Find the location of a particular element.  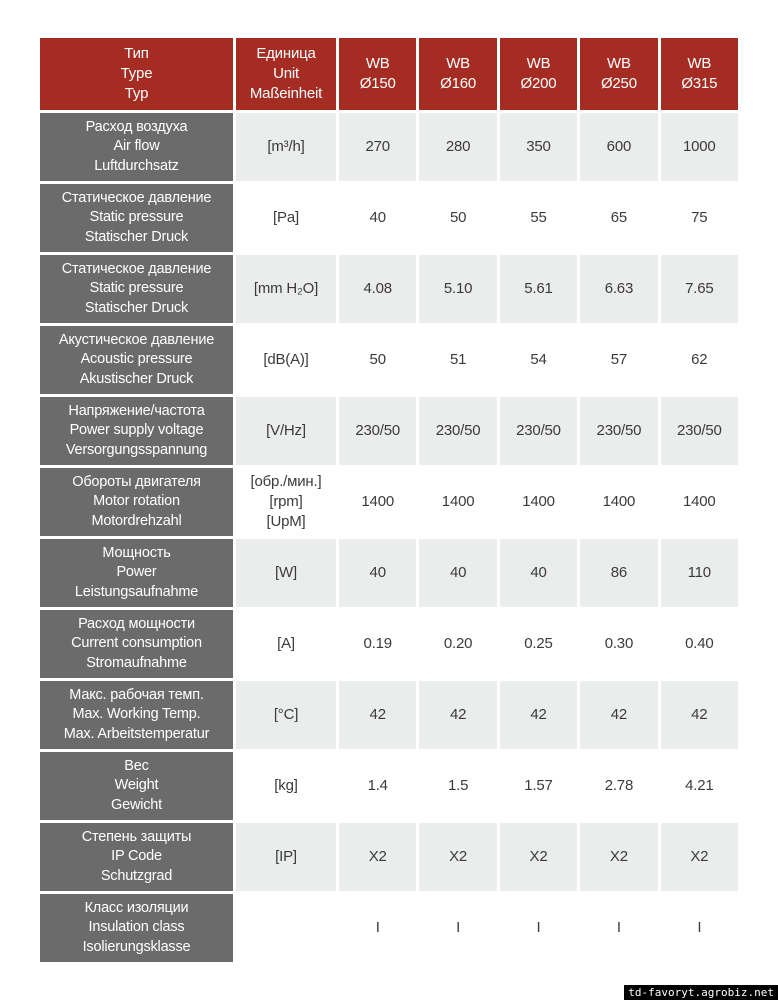

row-10-label-line: Schutzgrad is located at coordinates (136, 875).